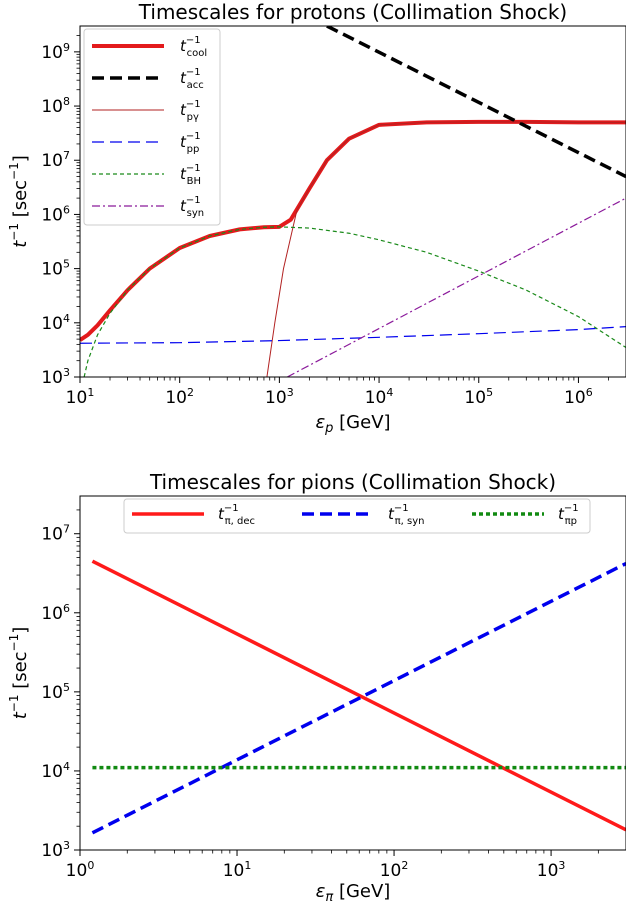 This screenshot has width=626, height=914. What do you see at coordinates (568, 515) in the screenshot?
I see `legend-label-3: t−1 πp` at bounding box center [568, 515].